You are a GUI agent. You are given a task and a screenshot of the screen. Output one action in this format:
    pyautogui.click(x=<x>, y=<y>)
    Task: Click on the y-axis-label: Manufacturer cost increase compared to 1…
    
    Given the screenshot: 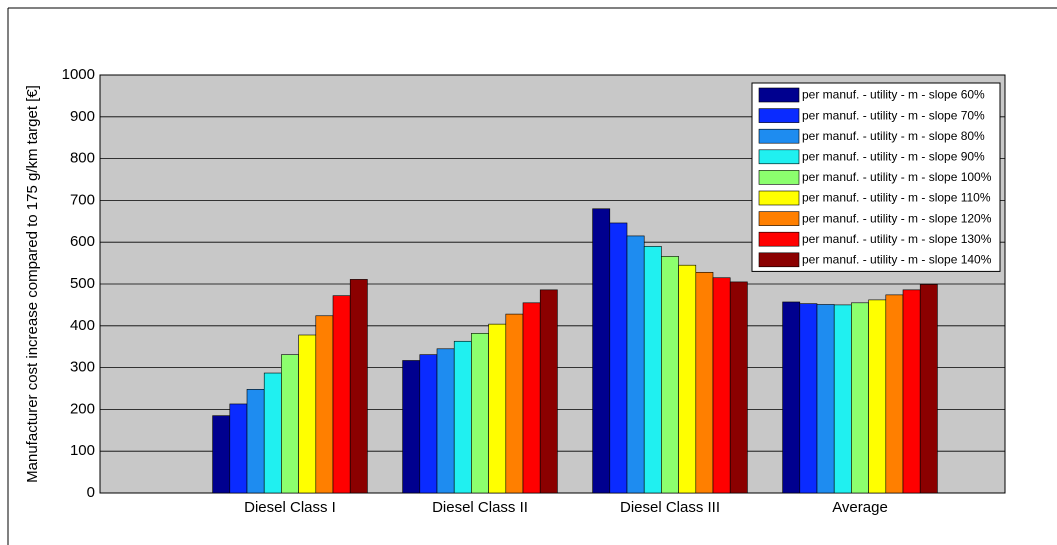 What is the action you would take?
    pyautogui.click(x=32, y=284)
    